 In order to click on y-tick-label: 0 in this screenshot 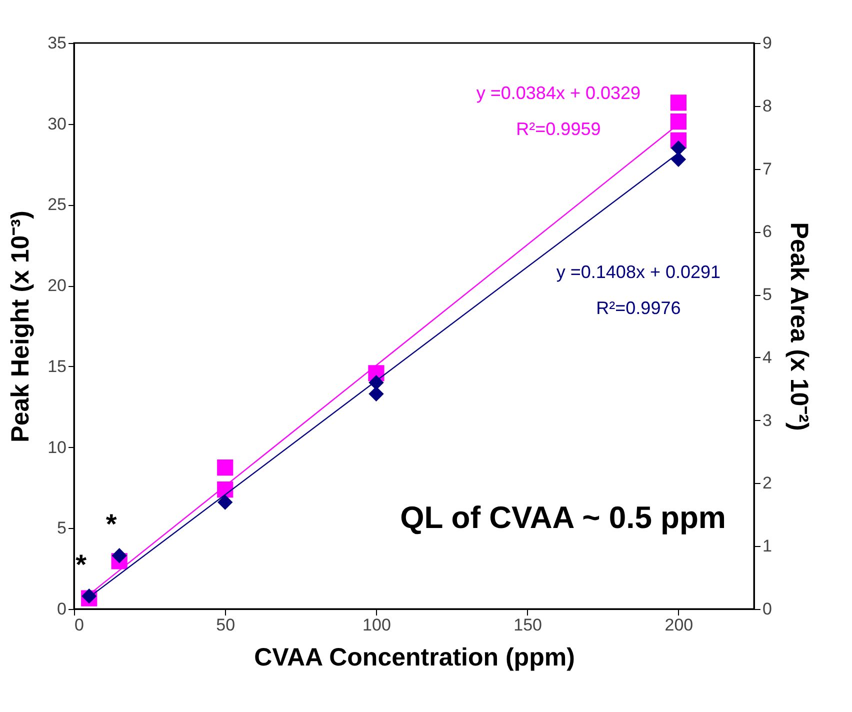, I will do `click(61, 609)`.